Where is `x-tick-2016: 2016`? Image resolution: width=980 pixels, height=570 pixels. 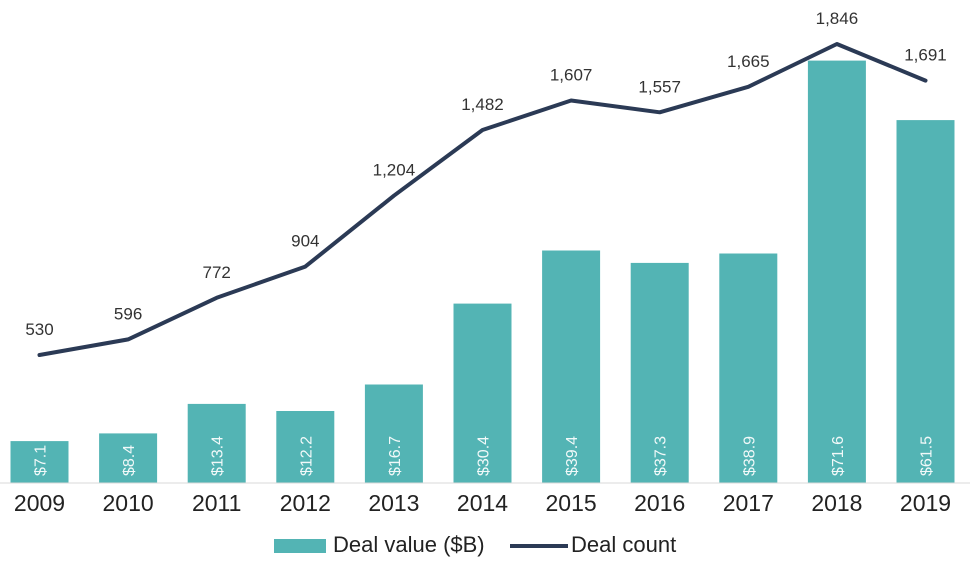 x-tick-2016: 2016 is located at coordinates (659, 503).